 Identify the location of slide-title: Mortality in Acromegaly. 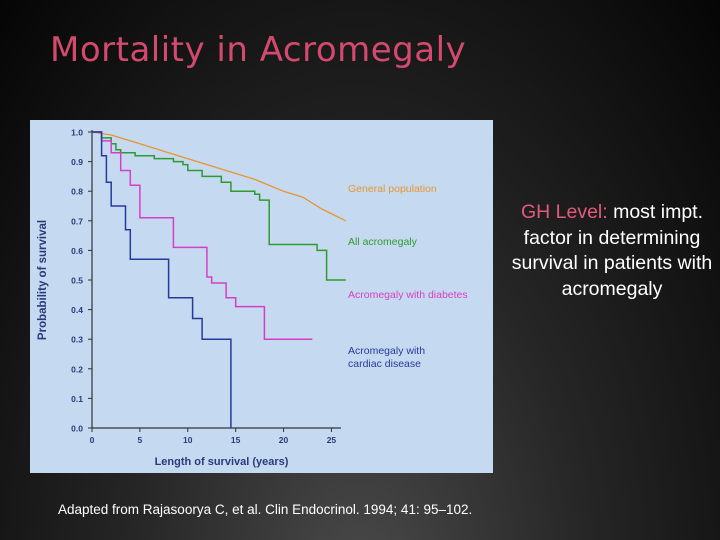
(258, 50).